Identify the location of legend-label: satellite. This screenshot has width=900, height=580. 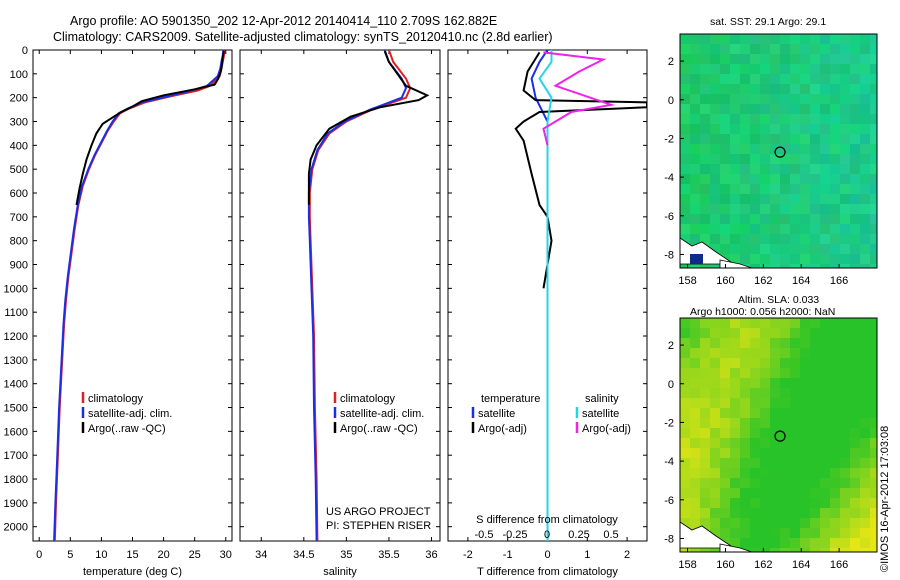
(600, 414).